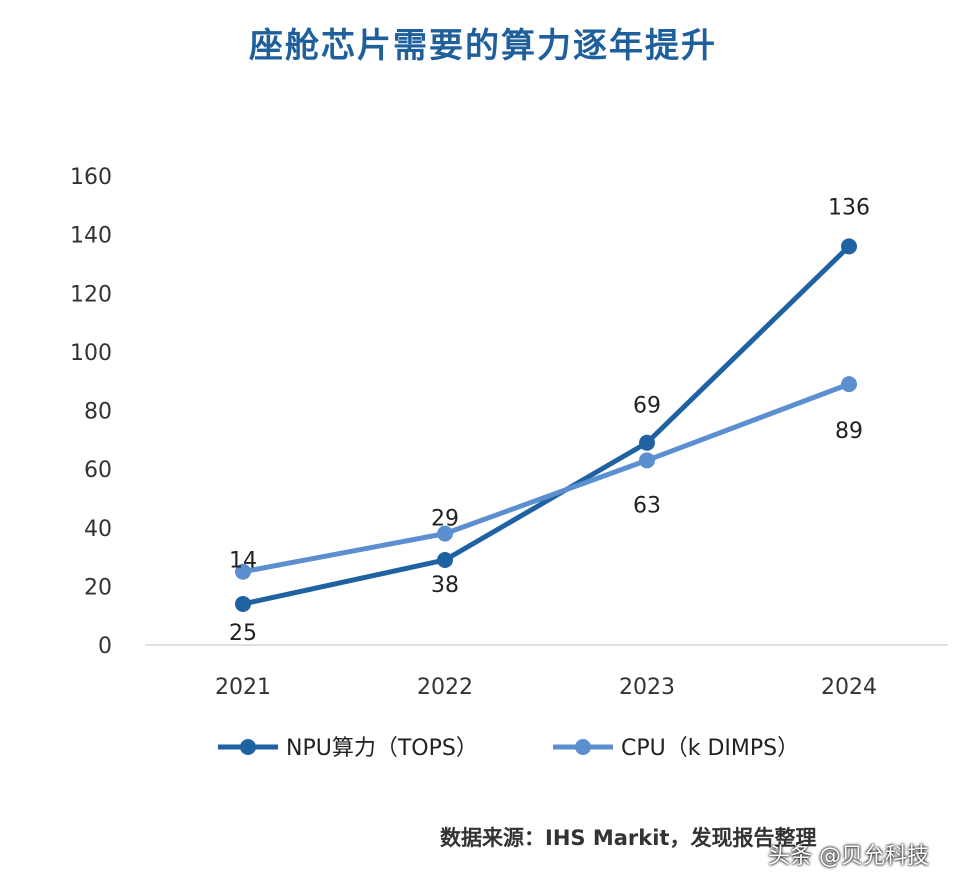  Describe the element at coordinates (710, 748) in the screenshot. I see `legend-label: CPU（k DIMPS）` at that location.